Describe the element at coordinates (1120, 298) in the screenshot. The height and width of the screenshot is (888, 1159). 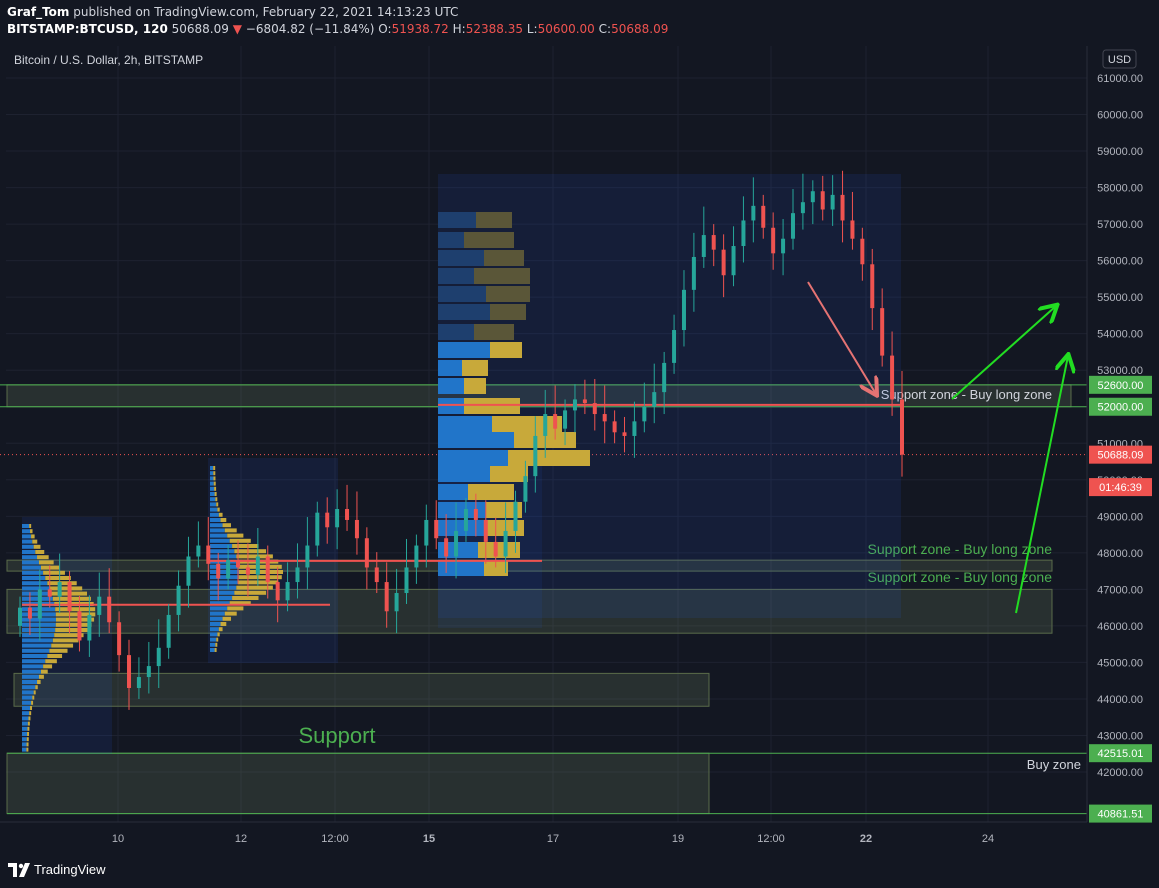
I see `price-tick-label: 55000.00` at that location.